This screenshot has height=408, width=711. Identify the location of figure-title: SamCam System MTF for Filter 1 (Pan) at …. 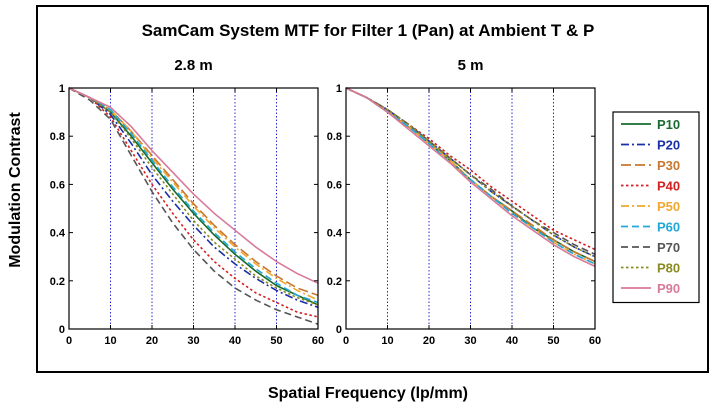
(368, 30).